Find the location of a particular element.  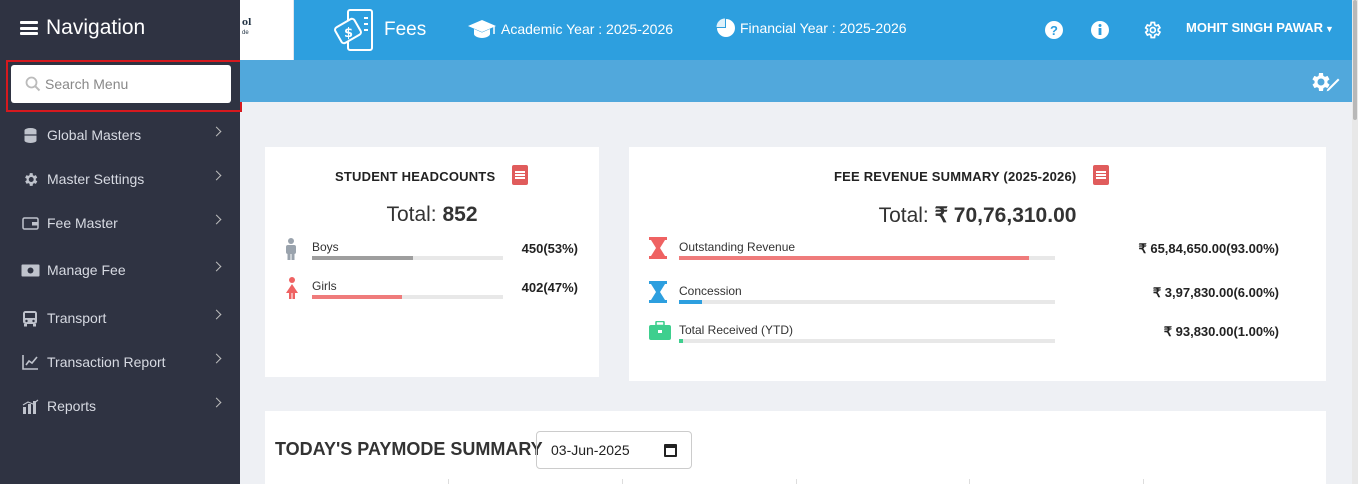

pie-chart-icon is located at coordinates (725, 27).